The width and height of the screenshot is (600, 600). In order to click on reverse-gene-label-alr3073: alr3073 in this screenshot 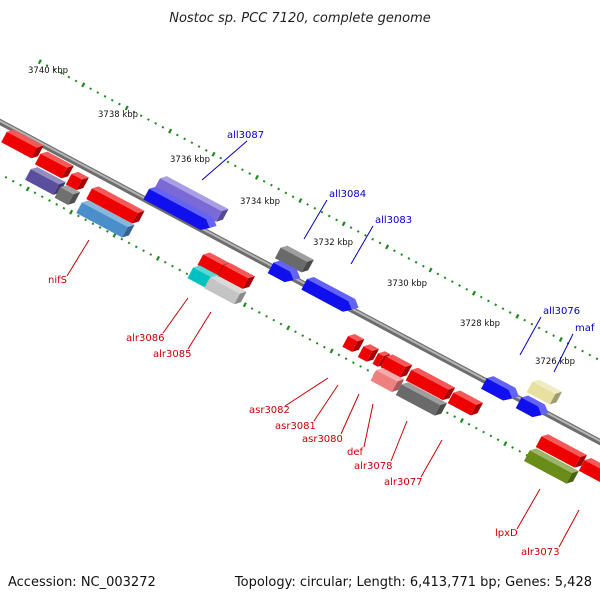, I will do `click(540, 552)`.